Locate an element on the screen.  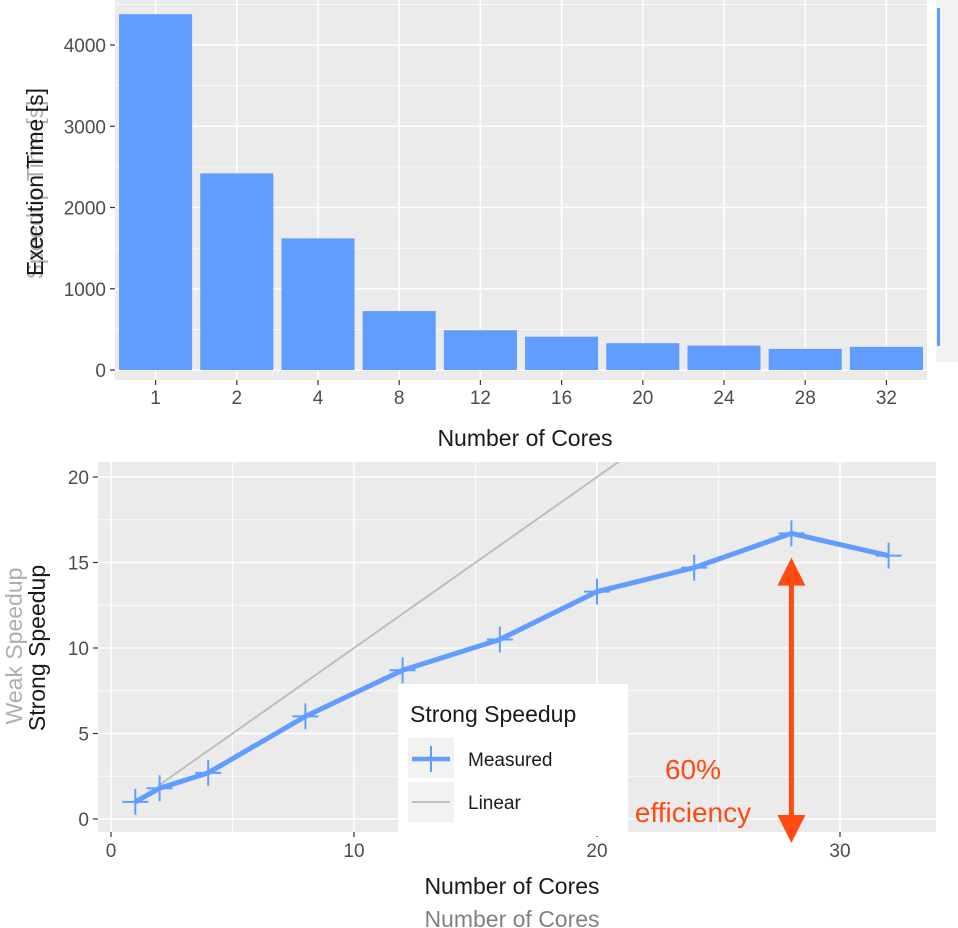
bar-x-tick-label: 20 is located at coordinates (642, 398).